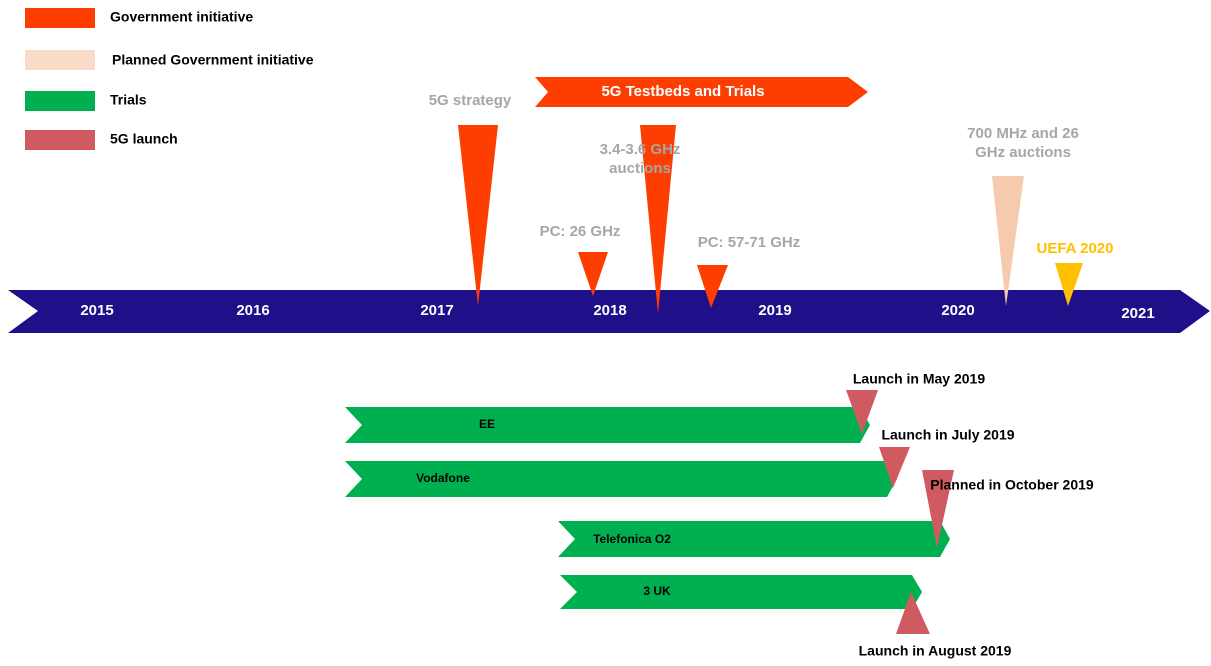 The image size is (1211, 666). Describe the element at coordinates (935, 651) in the screenshot. I see `launch-label: Launch in August 2019` at that location.